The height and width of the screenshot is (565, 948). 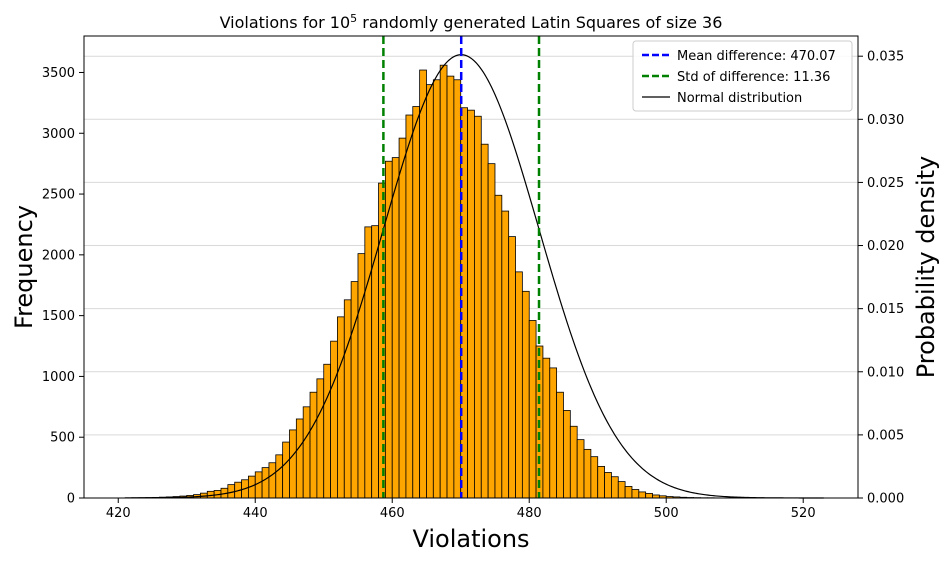 I want to click on y-tick-label: 500, so click(x=62, y=438).